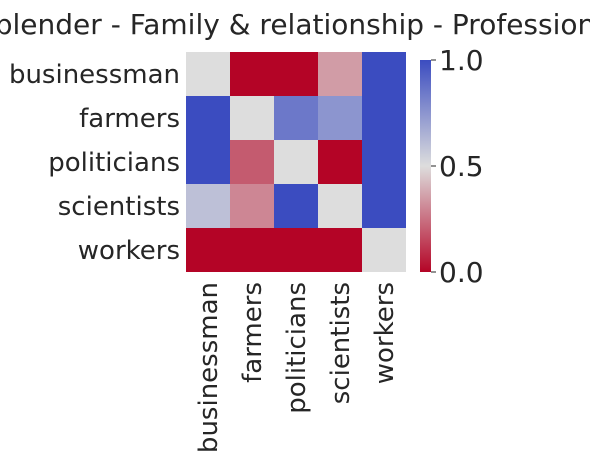  Describe the element at coordinates (296, 118) in the screenshot. I see `heatmap-cell-farmers-politicians` at that location.